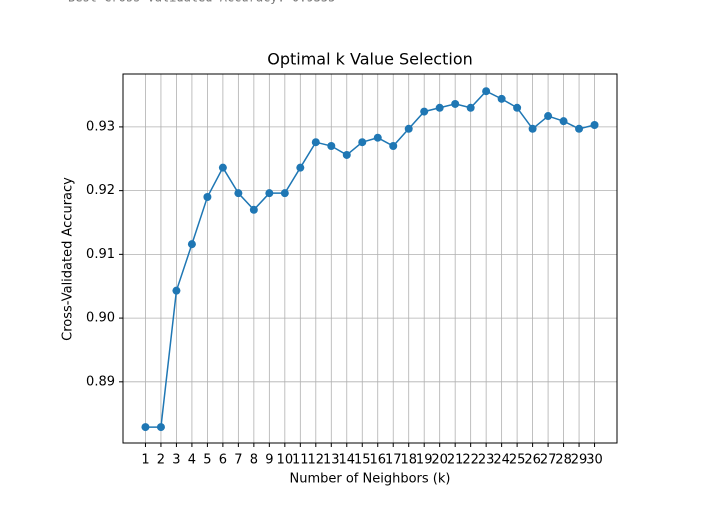 The width and height of the screenshot is (727, 532). I want to click on y-tick-label: 0.89, so click(100, 381).